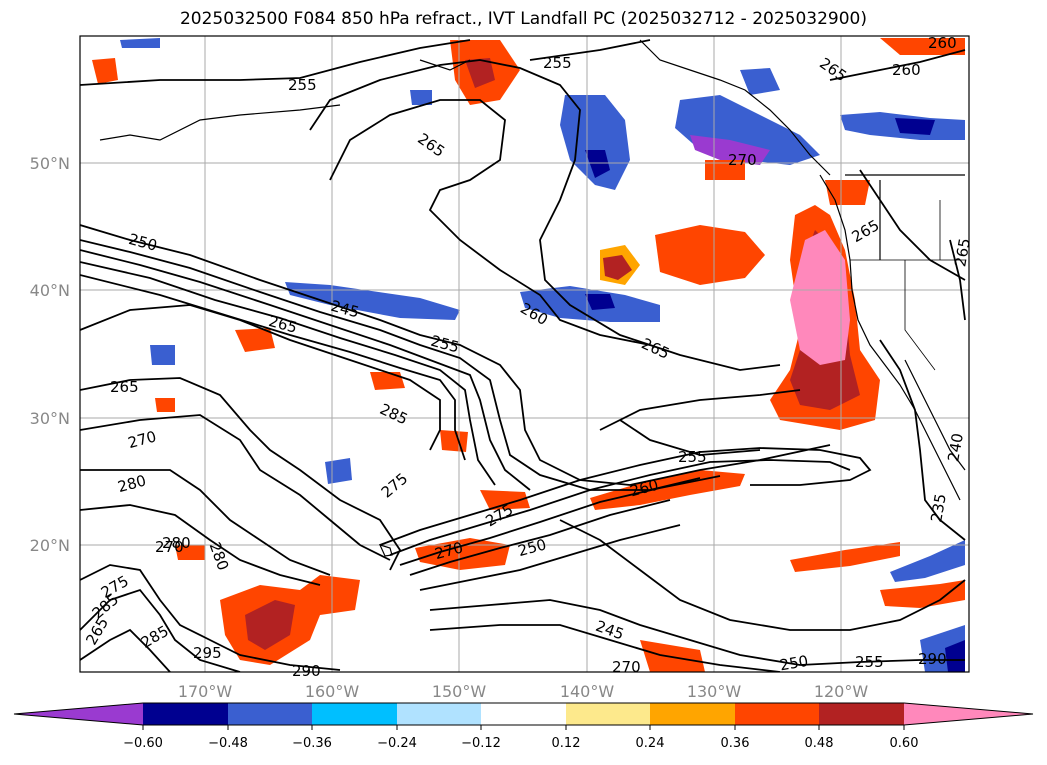  What do you see at coordinates (907, 285) in the screenshot?
I see `state-borders` at bounding box center [907, 285].